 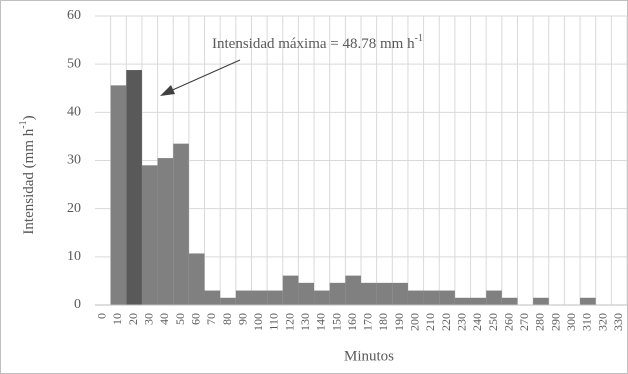 I want to click on x-tick-label: 300, so click(x=571, y=322).